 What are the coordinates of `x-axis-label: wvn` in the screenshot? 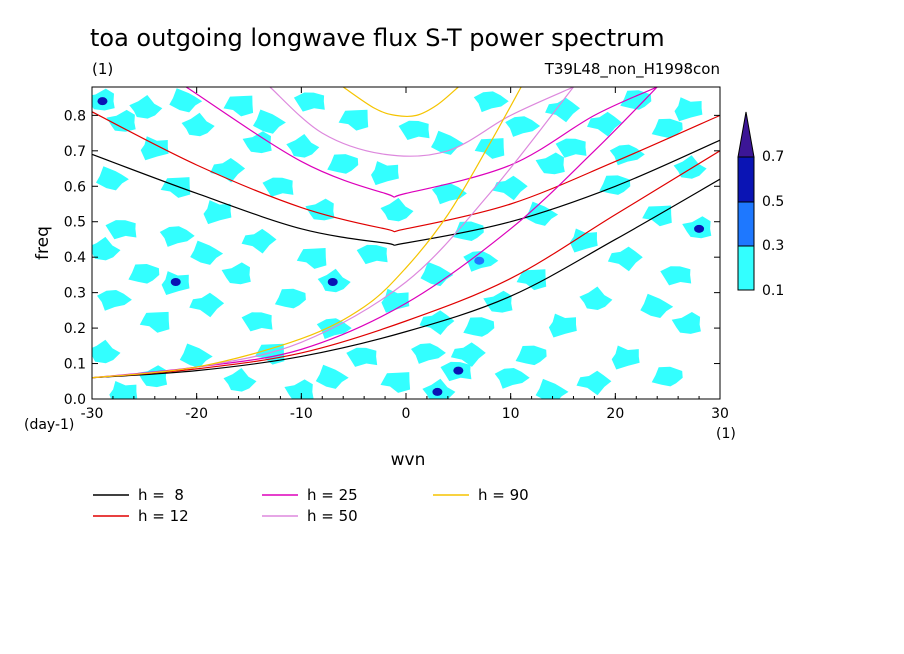 It's located at (408, 460).